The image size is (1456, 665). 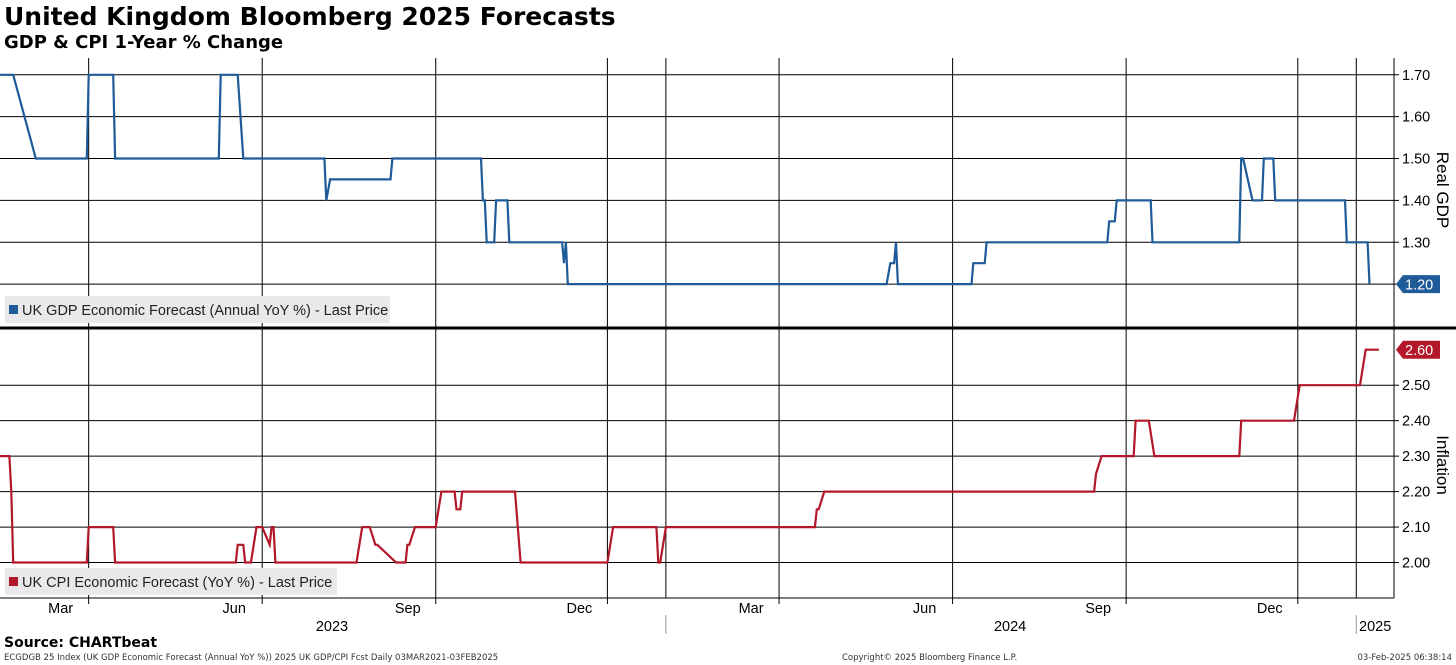 I want to click on gdp-legend-swatch, so click(x=13, y=309).